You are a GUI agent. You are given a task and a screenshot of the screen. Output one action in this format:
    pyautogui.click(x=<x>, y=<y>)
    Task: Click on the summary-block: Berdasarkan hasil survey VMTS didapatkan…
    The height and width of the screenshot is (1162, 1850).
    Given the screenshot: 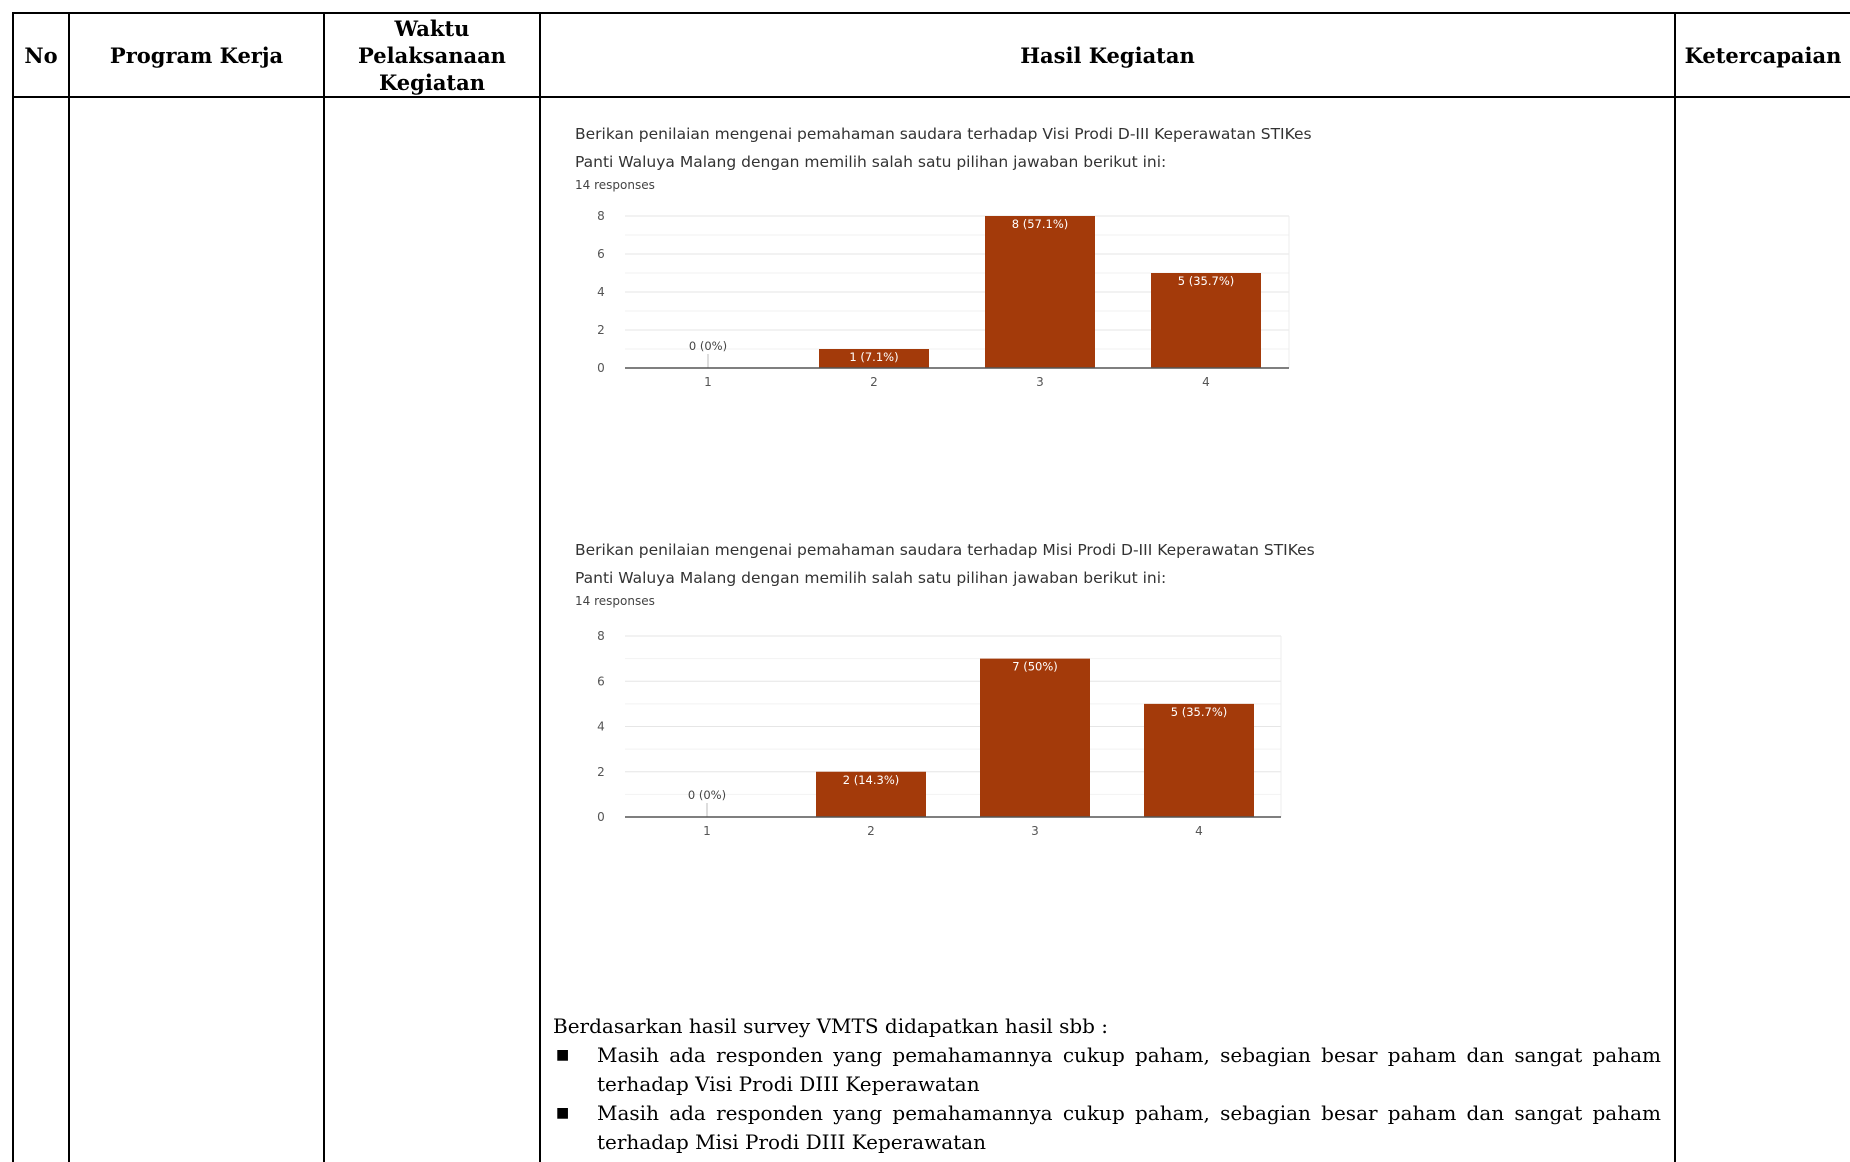 What is the action you would take?
    pyautogui.click(x=1107, y=1084)
    